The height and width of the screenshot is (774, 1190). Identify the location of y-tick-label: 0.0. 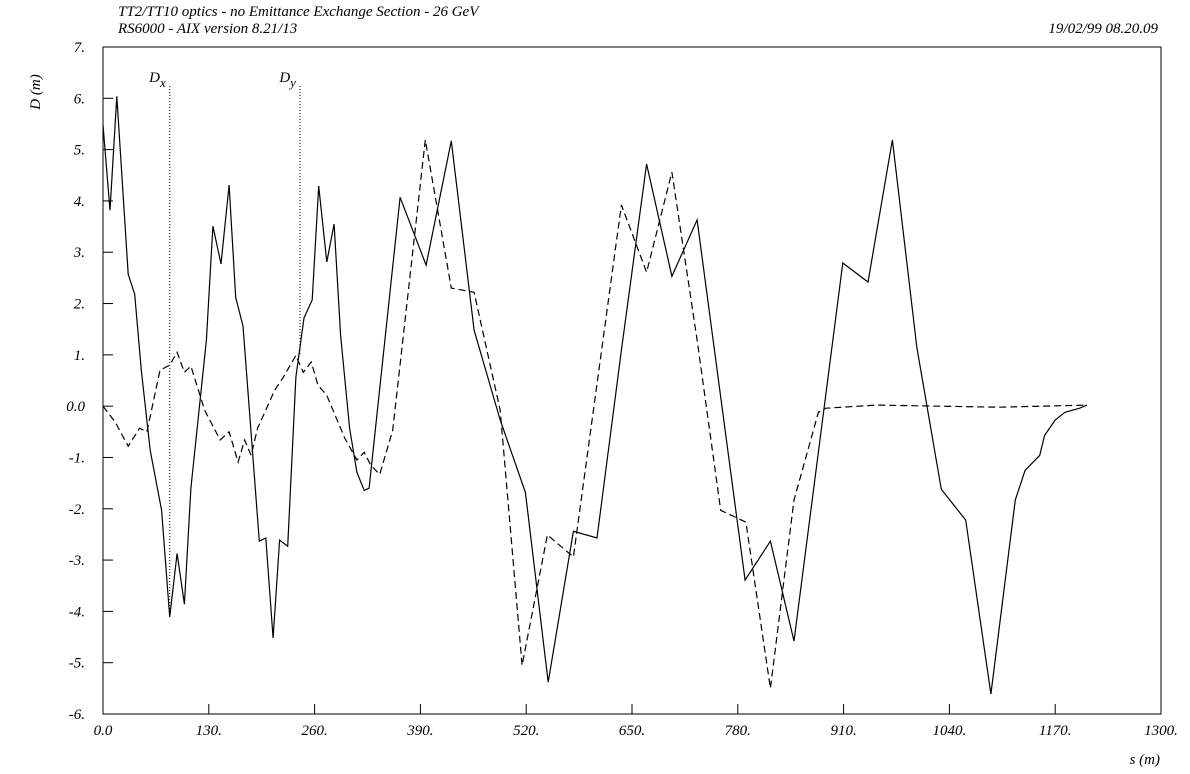
(75, 407).